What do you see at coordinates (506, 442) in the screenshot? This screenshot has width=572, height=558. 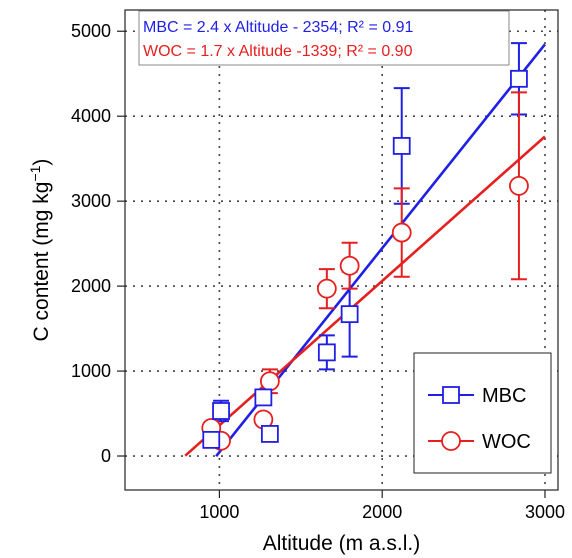 I see `legend-label: WOC` at bounding box center [506, 442].